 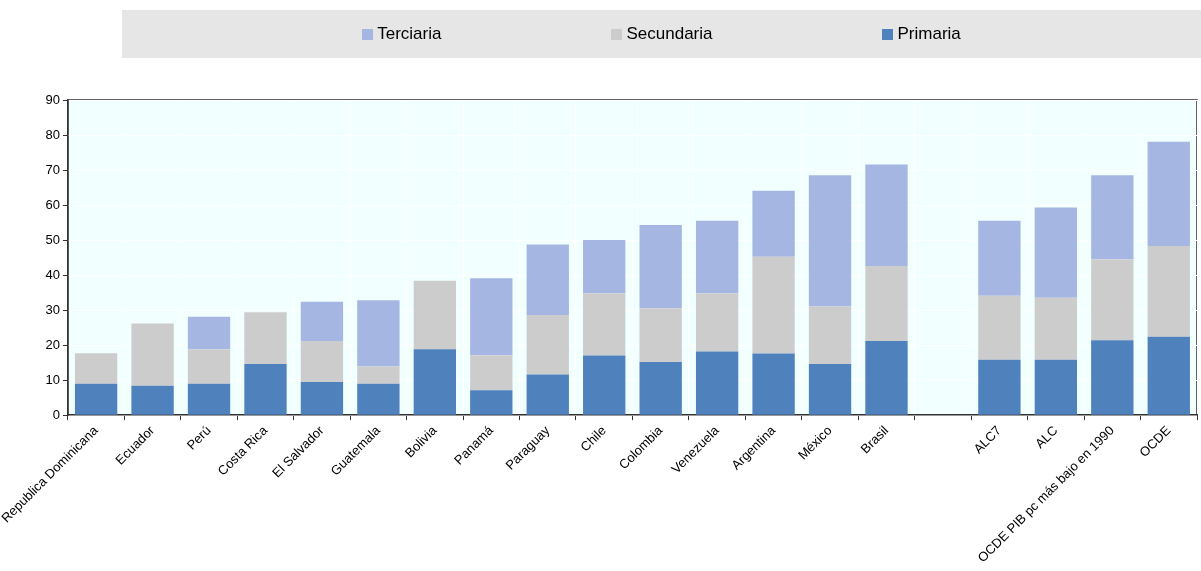 What do you see at coordinates (52, 204) in the screenshot?
I see `y-tick-label: 60` at bounding box center [52, 204].